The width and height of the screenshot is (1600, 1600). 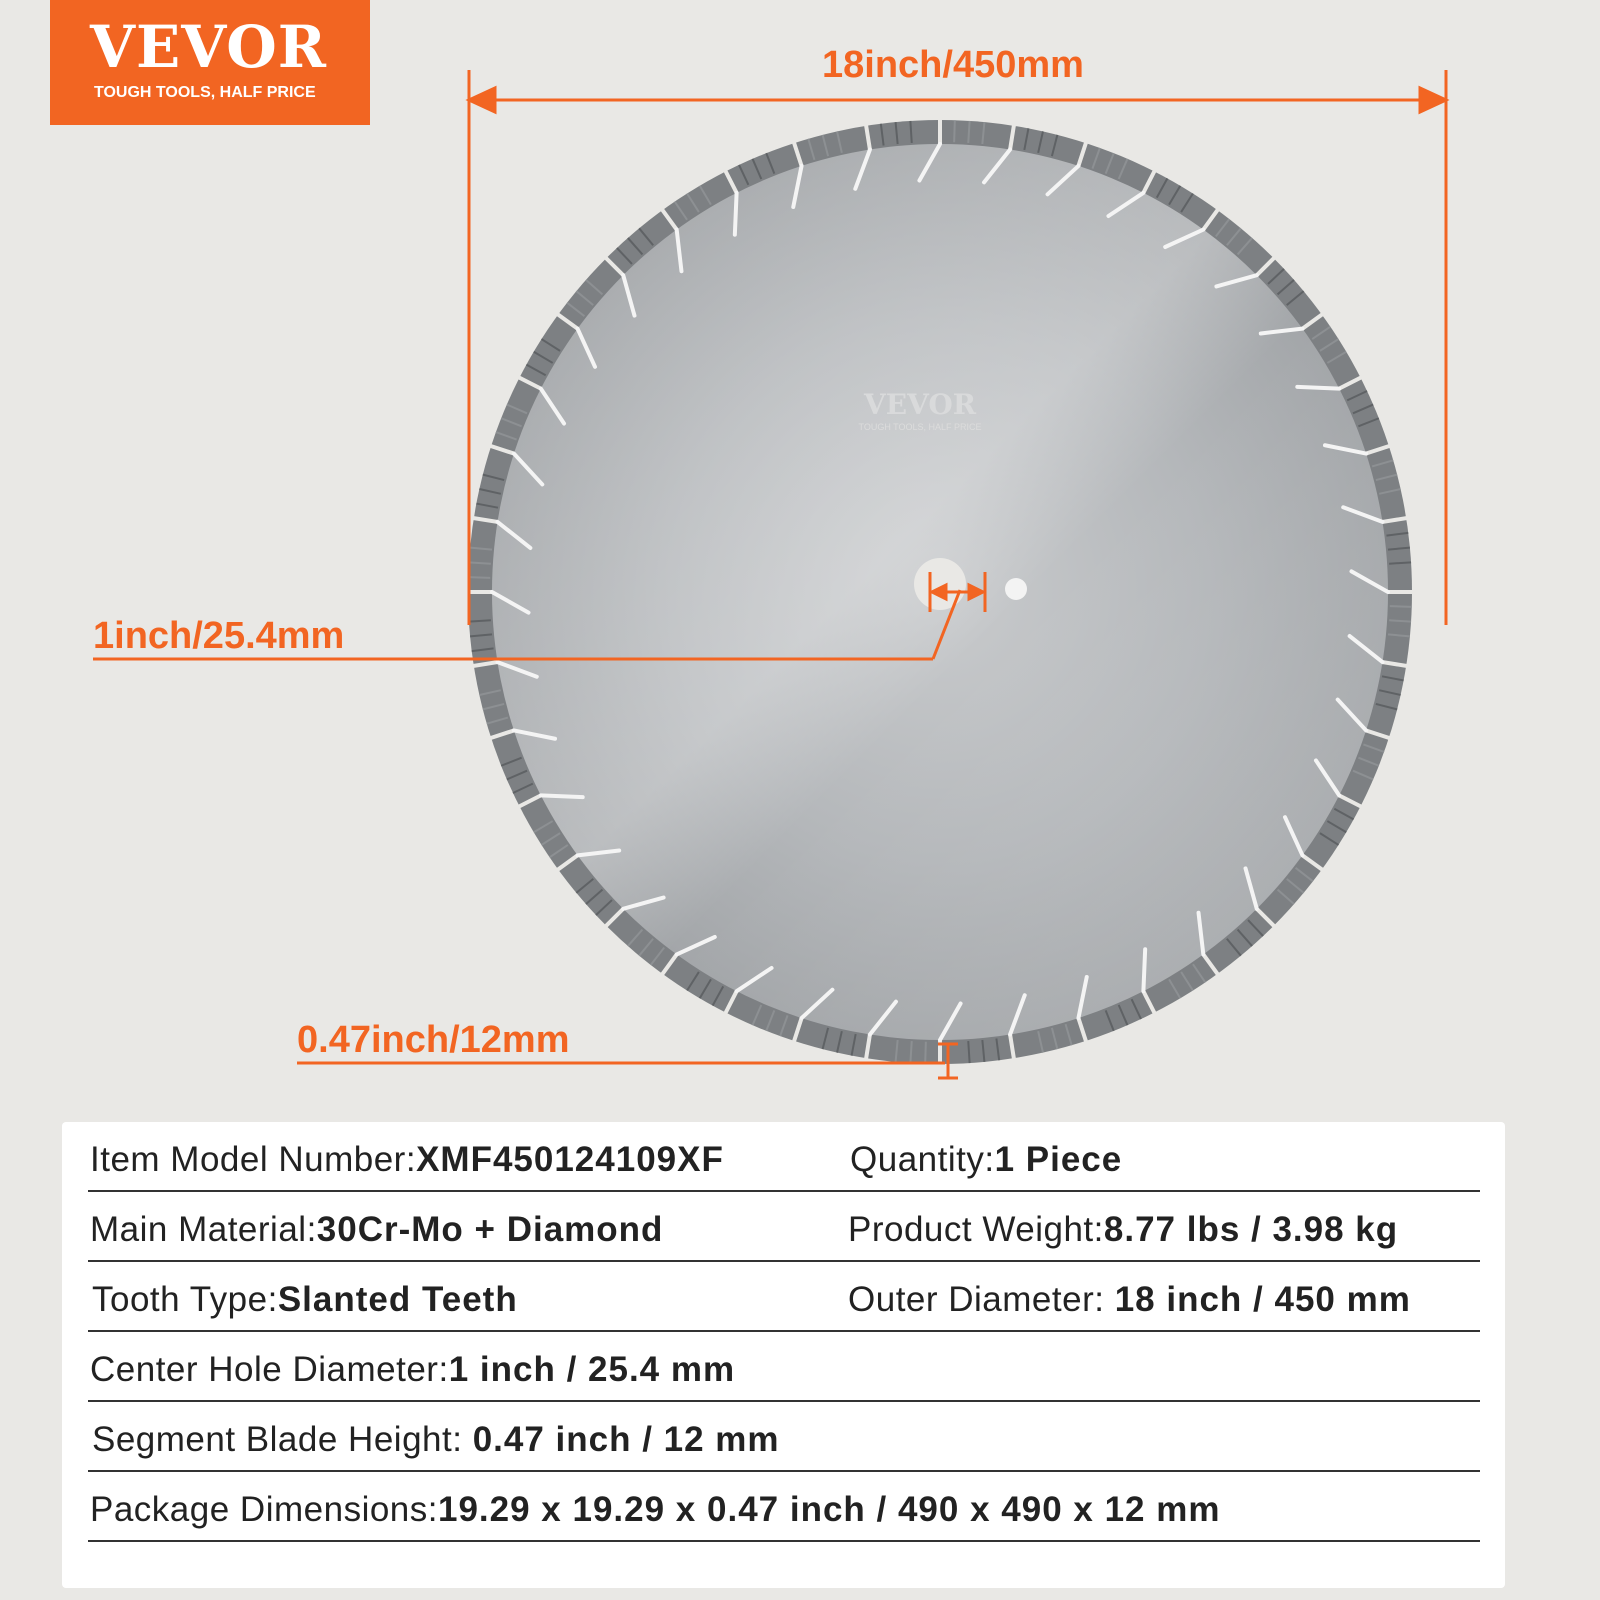 I want to click on spec-row: Segment Blade Height: 0.47 inch / 12 mm, so click(x=784, y=1437).